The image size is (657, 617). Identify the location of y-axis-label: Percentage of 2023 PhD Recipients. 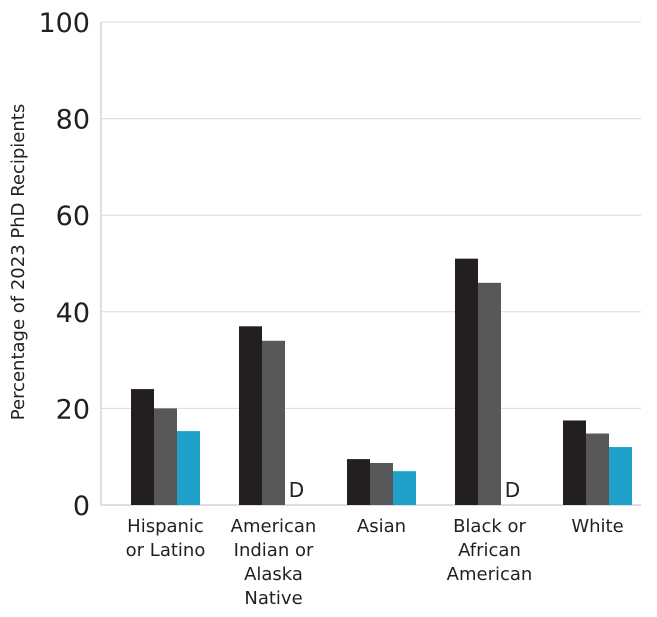
(18, 262).